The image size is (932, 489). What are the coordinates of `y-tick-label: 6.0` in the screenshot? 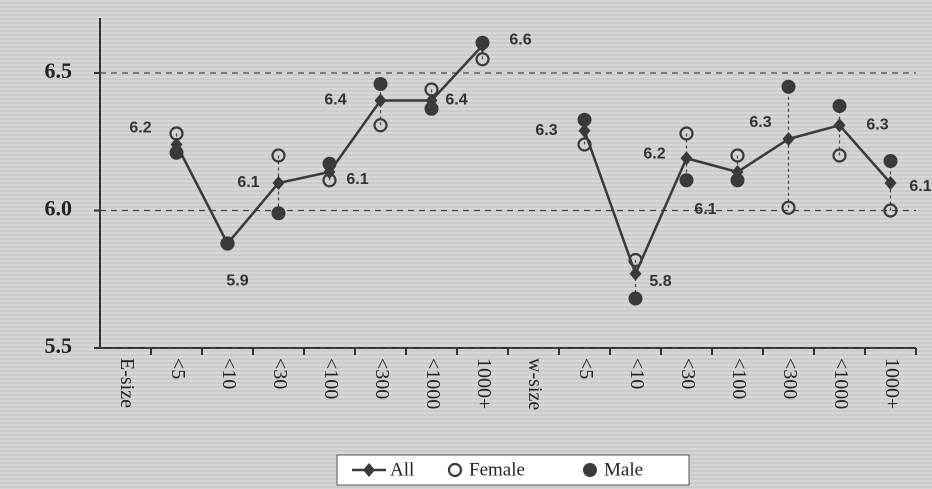 It's located at (59, 208).